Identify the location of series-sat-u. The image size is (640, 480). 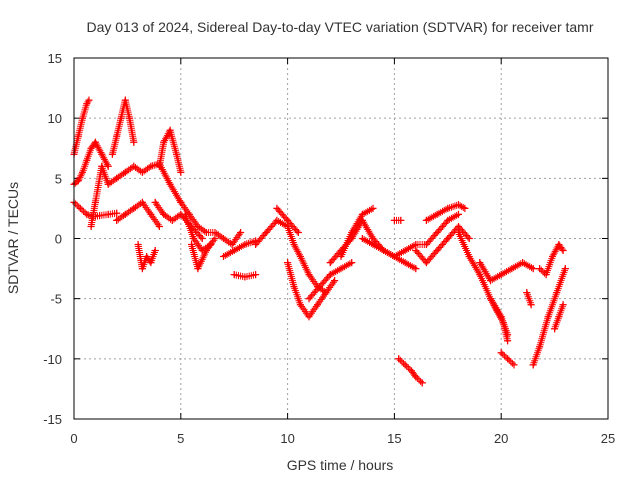
(410, 235).